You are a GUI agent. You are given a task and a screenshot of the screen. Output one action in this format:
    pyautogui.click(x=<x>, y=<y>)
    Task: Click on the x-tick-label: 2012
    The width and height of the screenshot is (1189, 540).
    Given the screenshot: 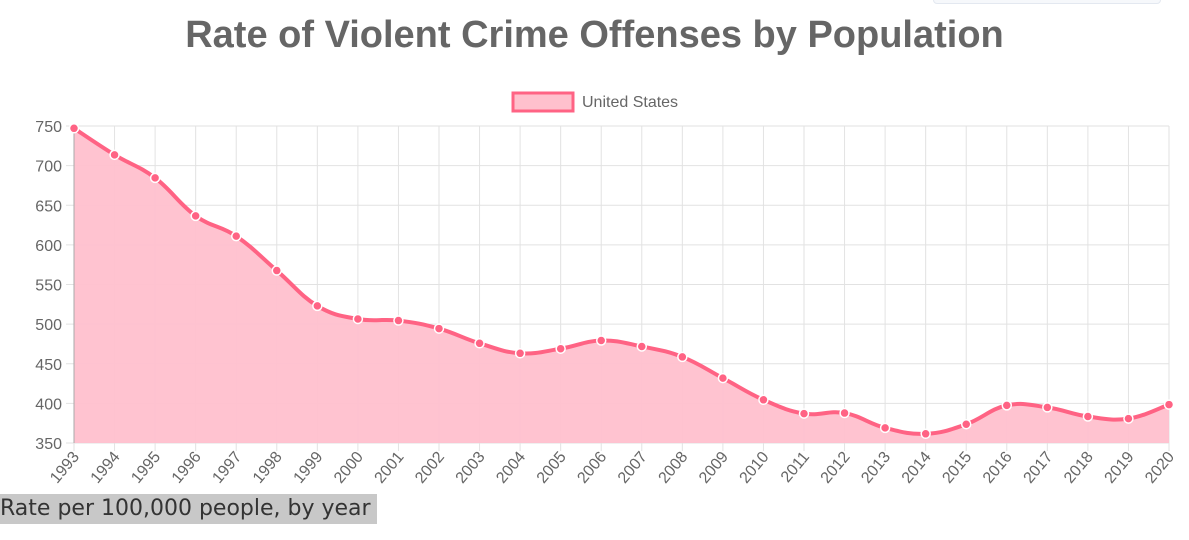 What is the action you would take?
    pyautogui.click(x=836, y=468)
    